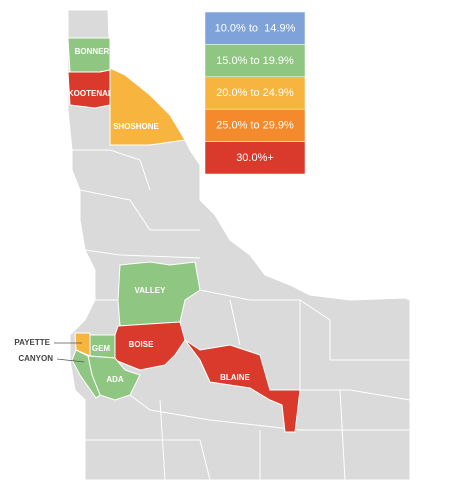 The width and height of the screenshot is (450, 484). Describe the element at coordinates (151, 290) in the screenshot. I see `county-label: VALLEY` at that location.